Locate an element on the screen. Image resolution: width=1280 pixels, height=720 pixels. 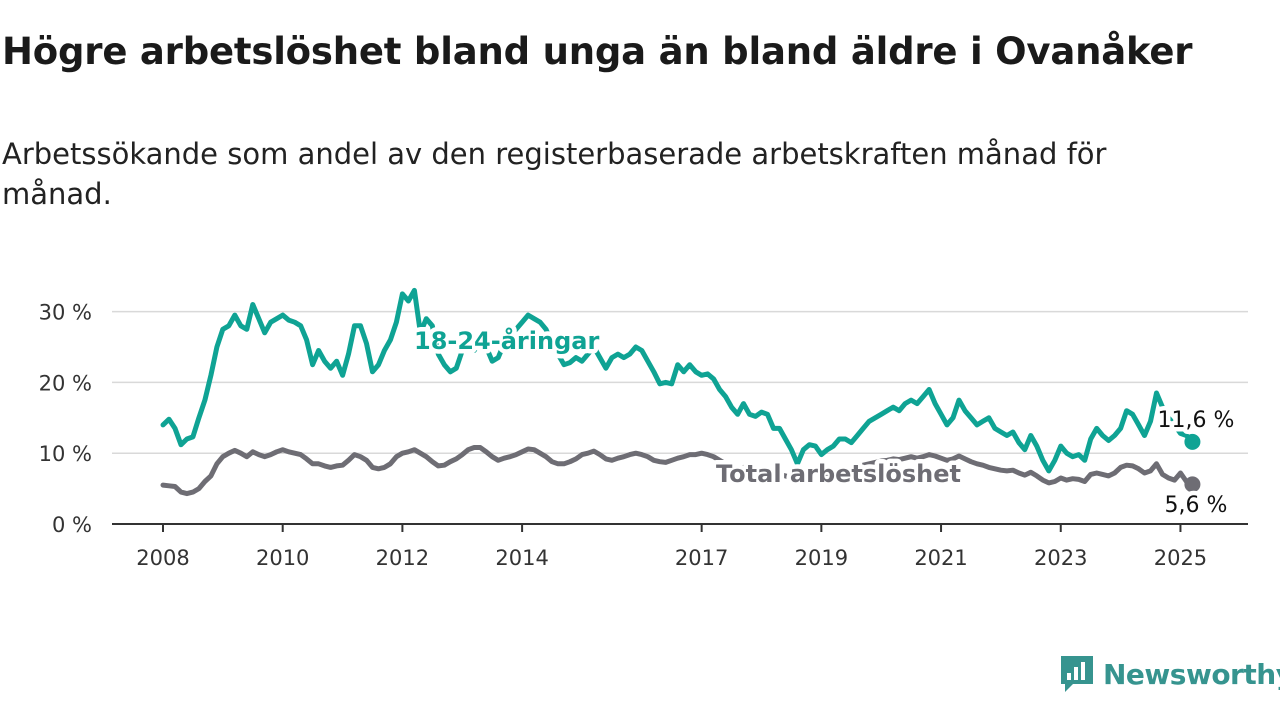
series-label-total-halo: Total arbetslöshet is located at coordinates (838, 474).